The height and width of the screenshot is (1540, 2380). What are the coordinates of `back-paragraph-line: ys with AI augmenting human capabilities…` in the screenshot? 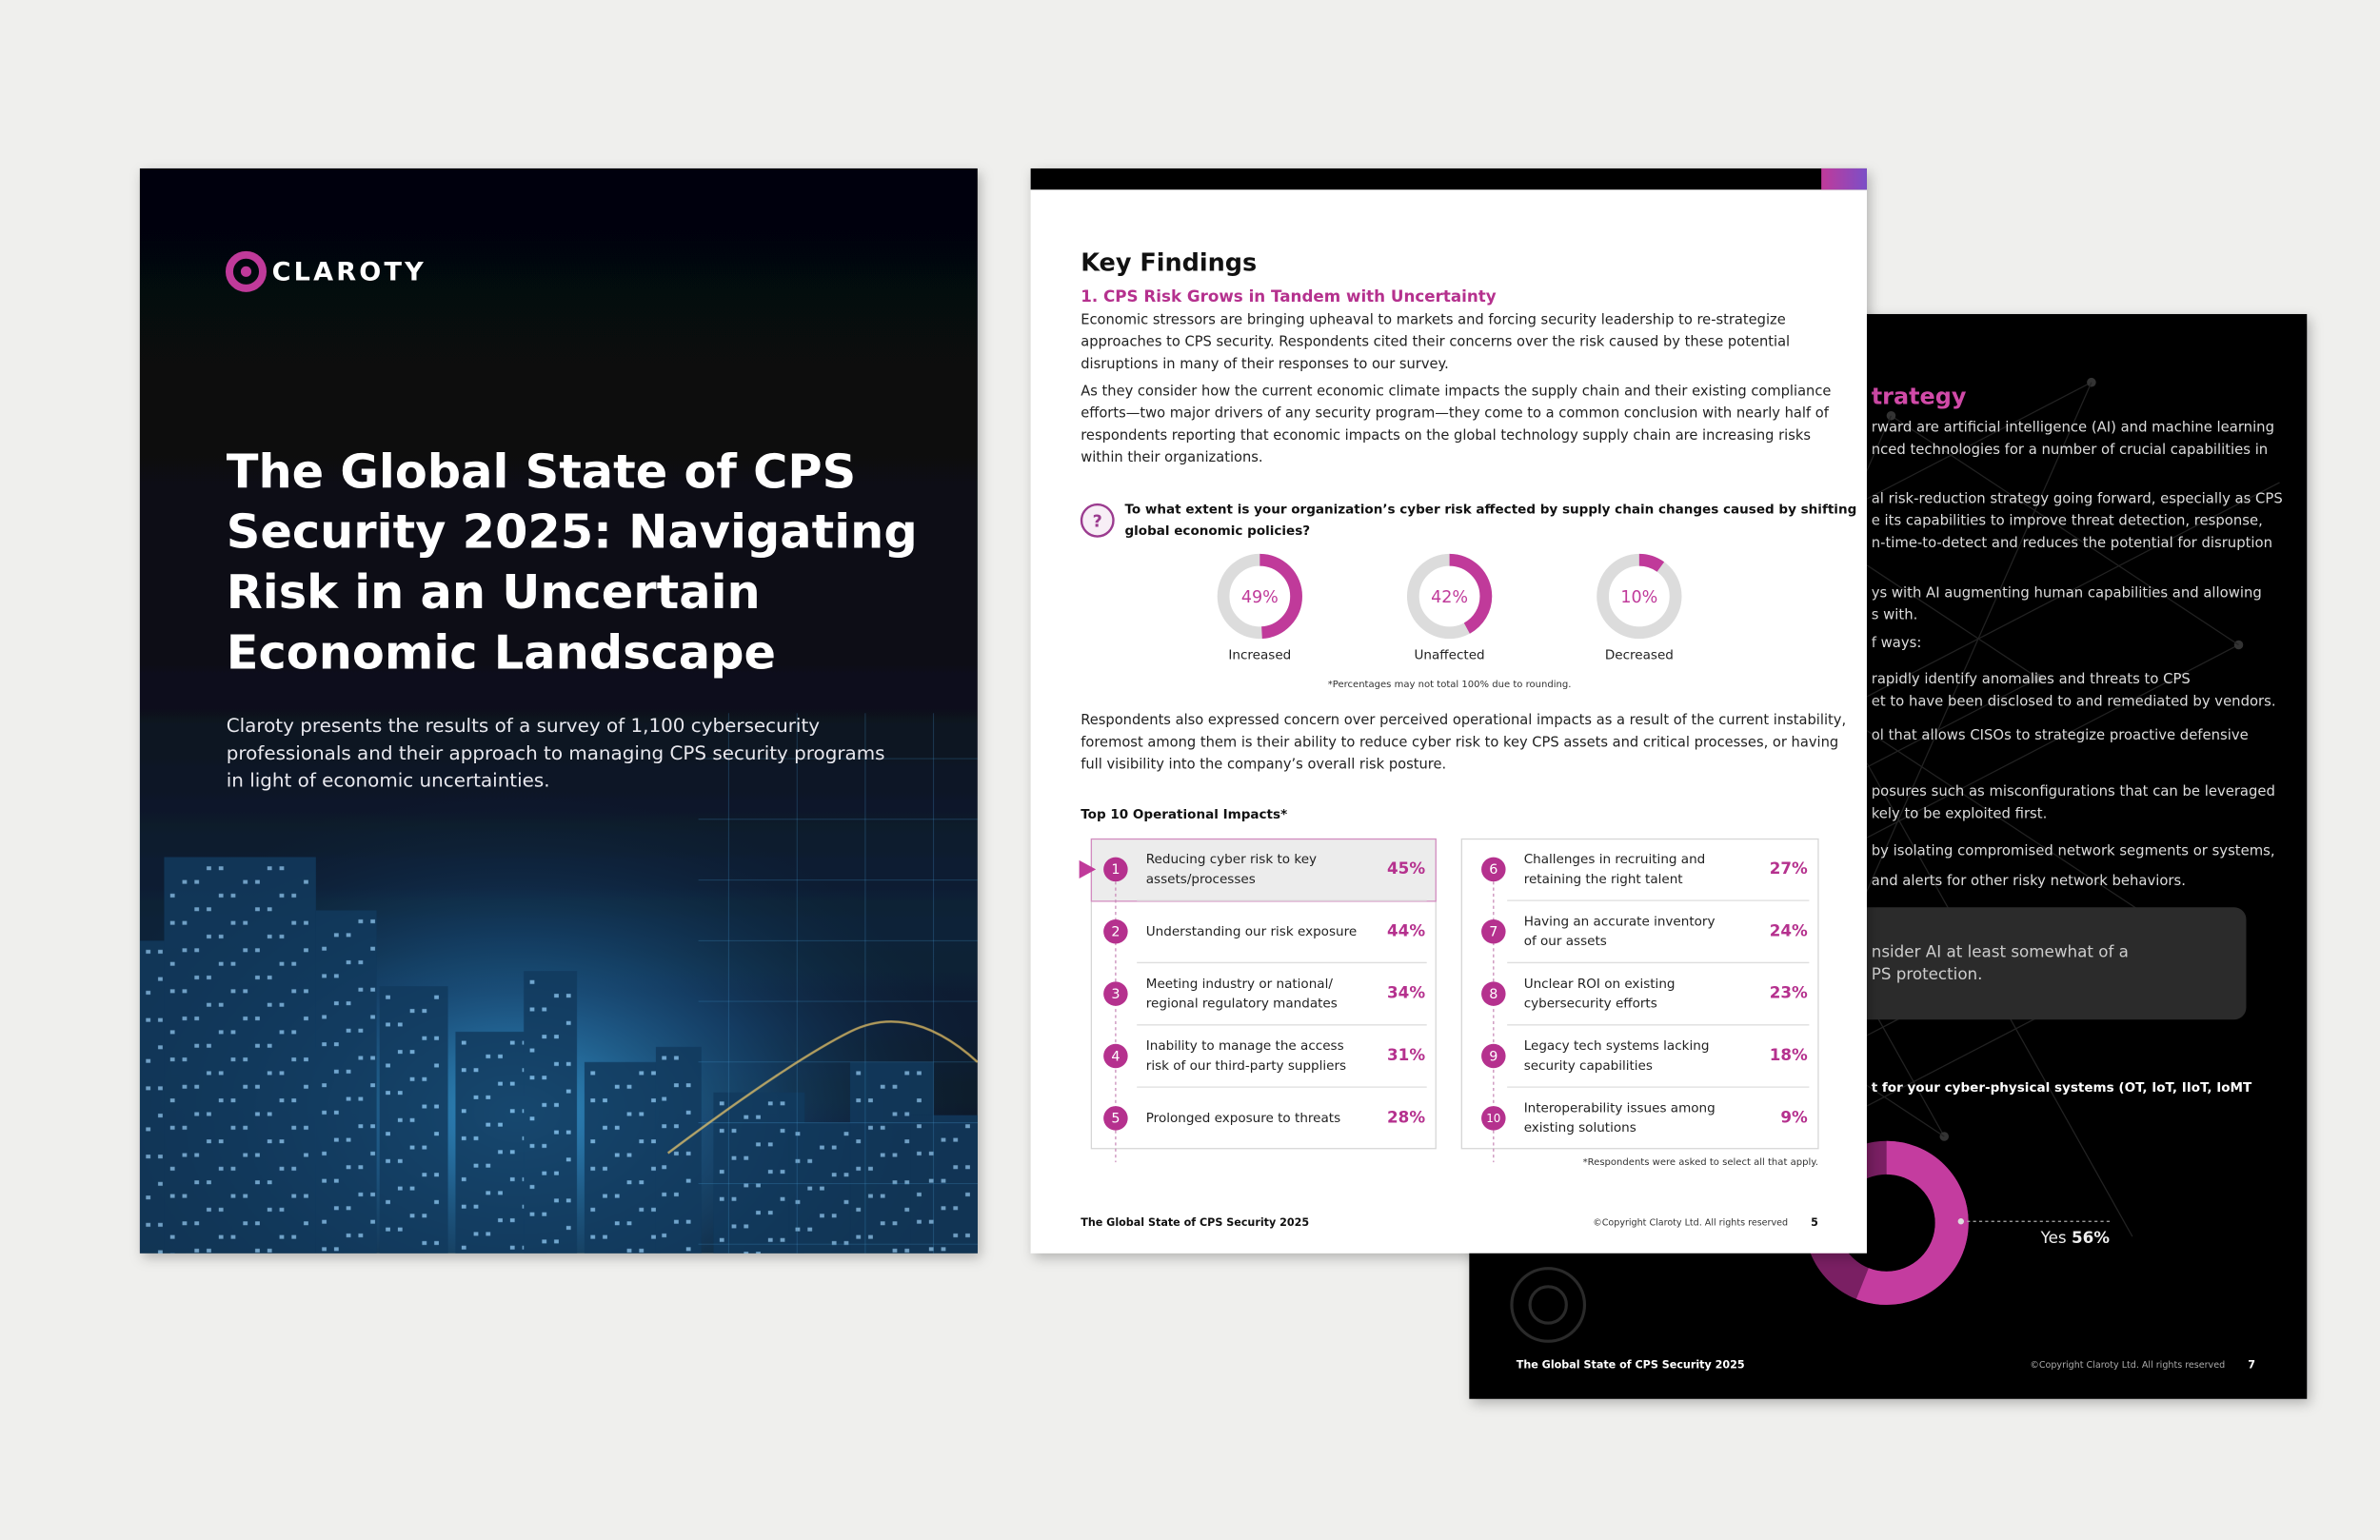 It's located at (2067, 592).